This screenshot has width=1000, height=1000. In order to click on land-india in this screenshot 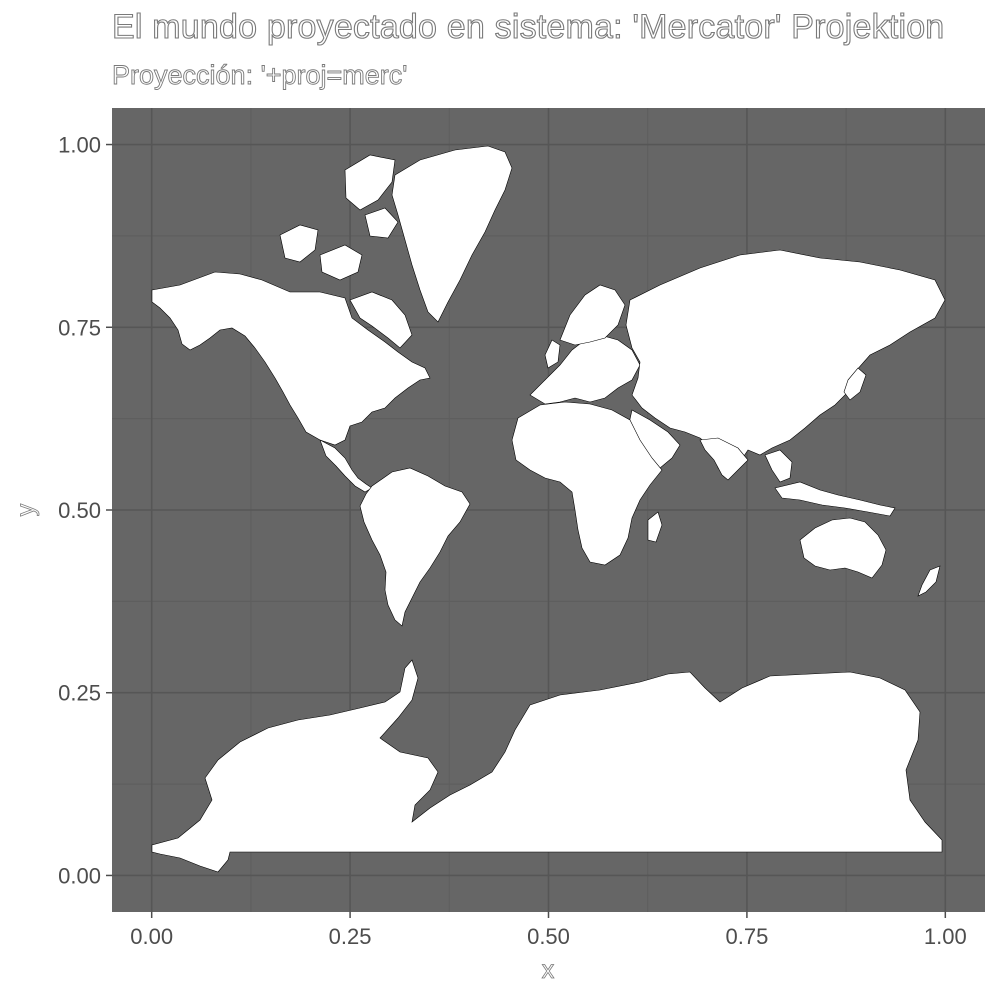, I will do `click(724, 459)`.